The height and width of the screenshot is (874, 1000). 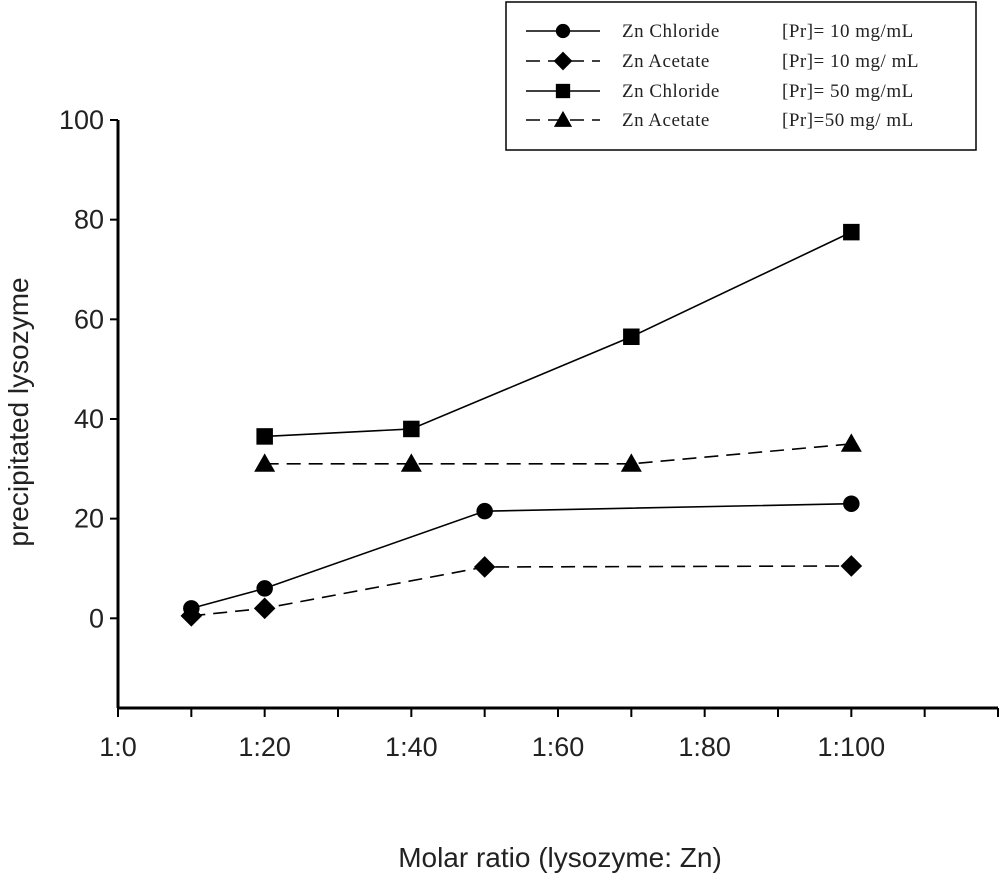 I want to click on x-tick-label: 1:0, so click(x=118, y=747).